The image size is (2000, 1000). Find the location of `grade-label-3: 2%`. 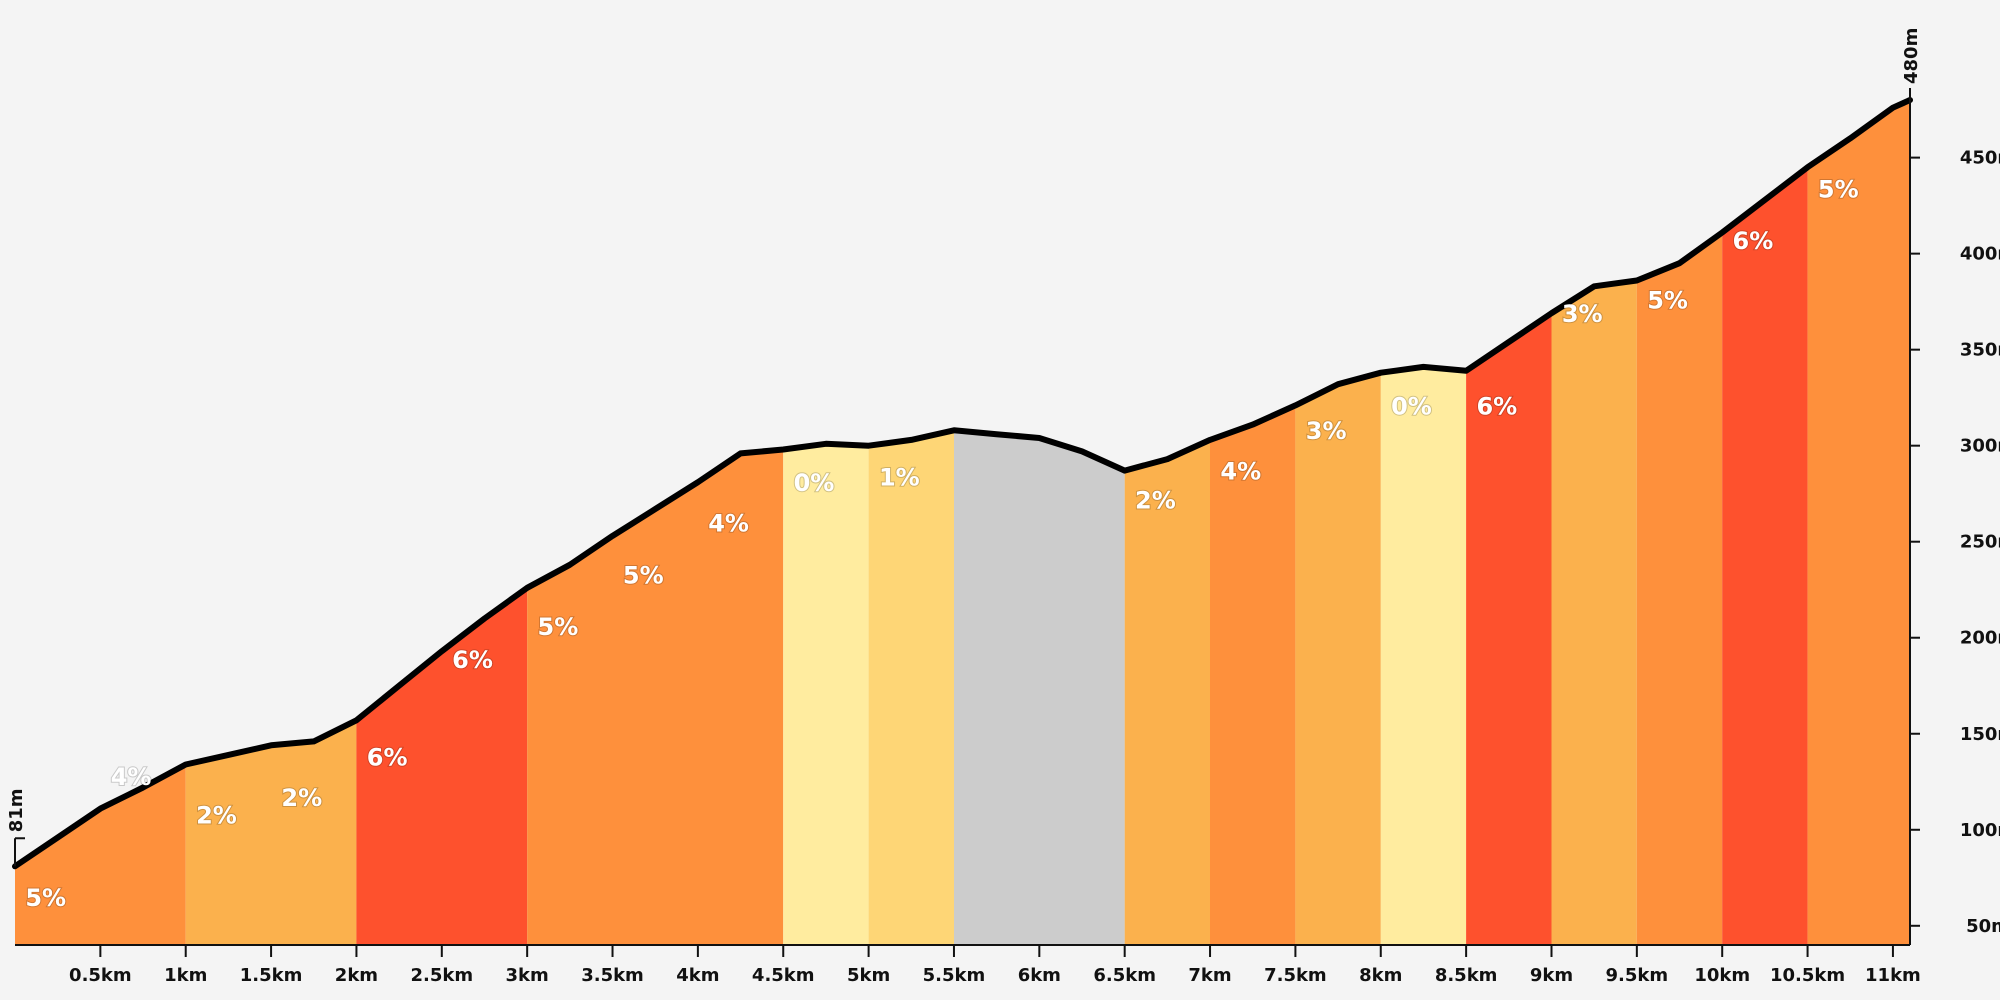

grade-label-3: 2% is located at coordinates (216, 815).